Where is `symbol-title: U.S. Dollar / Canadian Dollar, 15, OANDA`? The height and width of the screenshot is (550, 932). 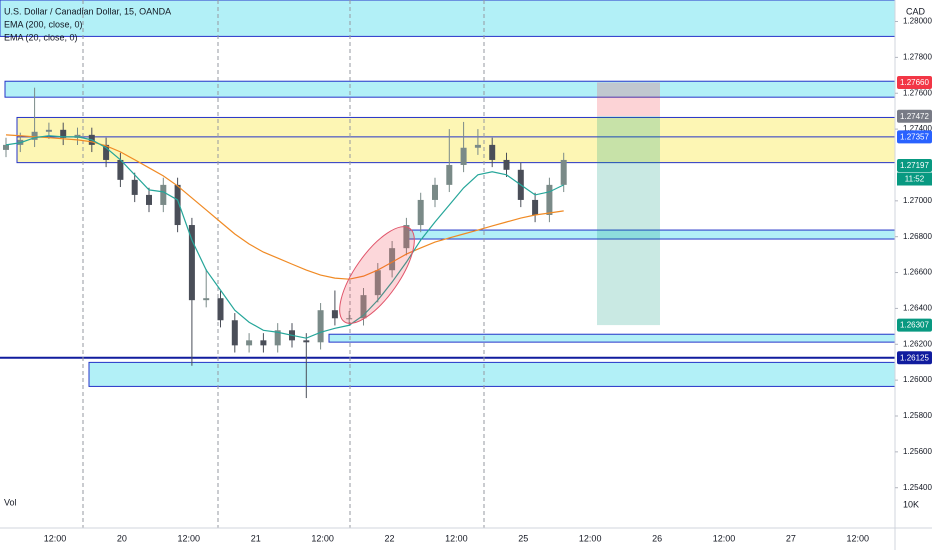 symbol-title: U.S. Dollar / Canadian Dollar, 15, OANDA is located at coordinates (87, 11).